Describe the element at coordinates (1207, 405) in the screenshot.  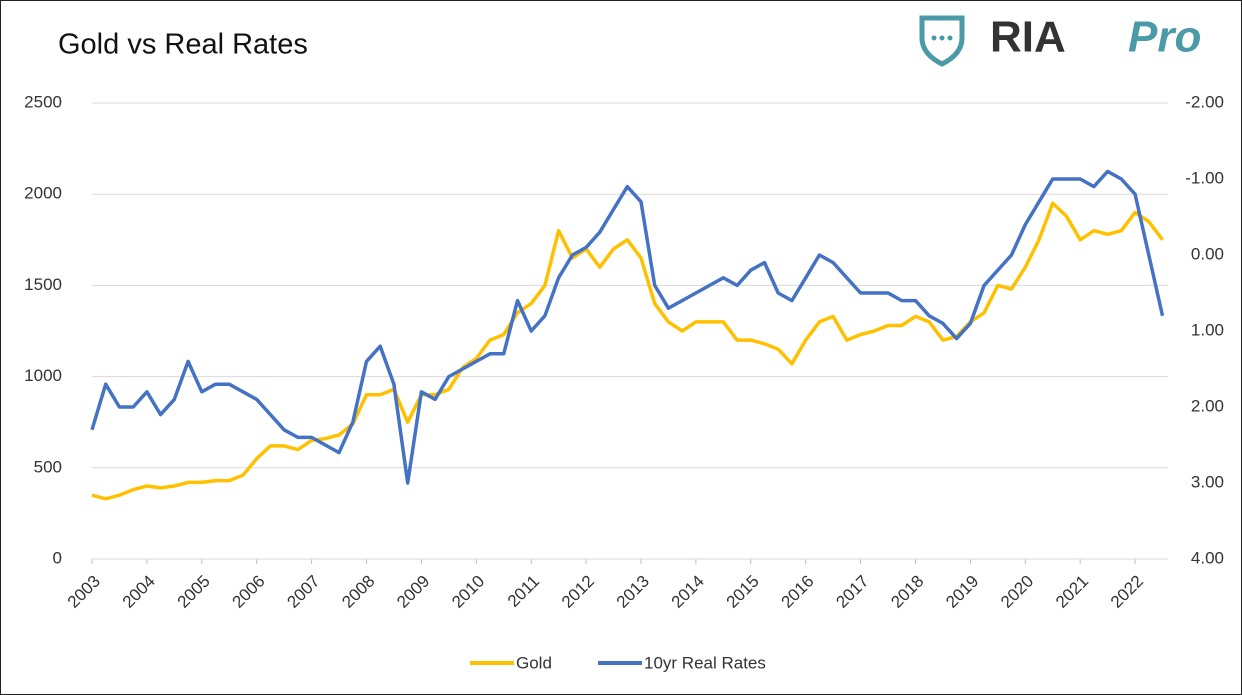
I see `y2-tick-label: 2.00` at that location.